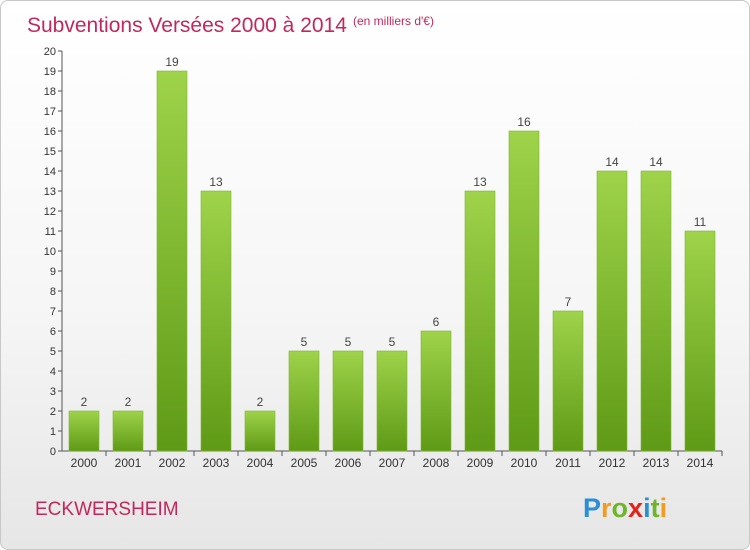 The image size is (750, 550). I want to click on data-label-2008: 6, so click(436, 322).